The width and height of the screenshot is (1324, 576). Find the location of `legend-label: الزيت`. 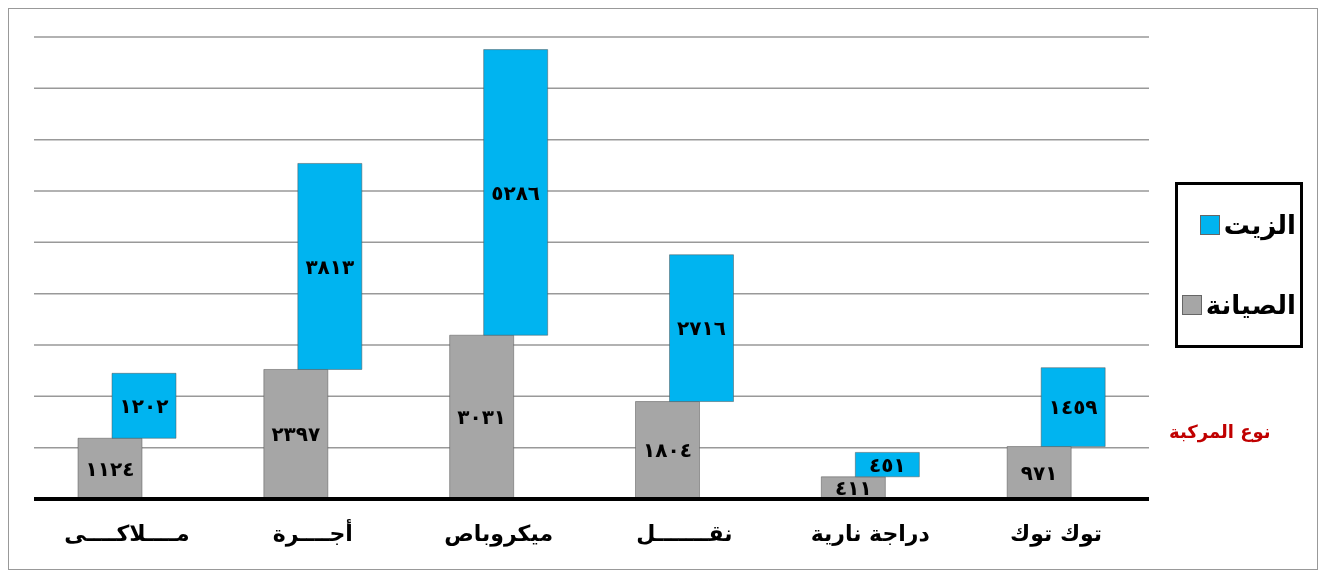

legend-label: الزيت is located at coordinates (1259, 225).